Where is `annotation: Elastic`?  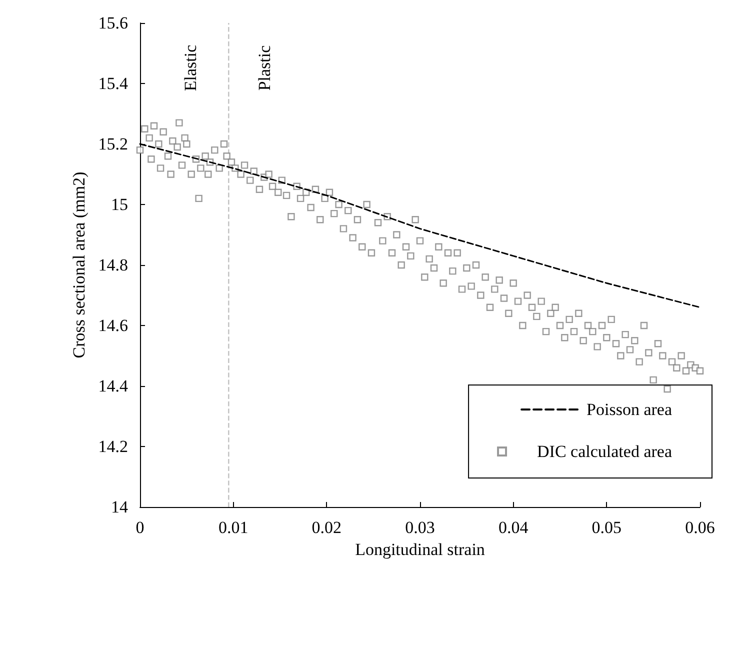
annotation: Elastic is located at coordinates (190, 68).